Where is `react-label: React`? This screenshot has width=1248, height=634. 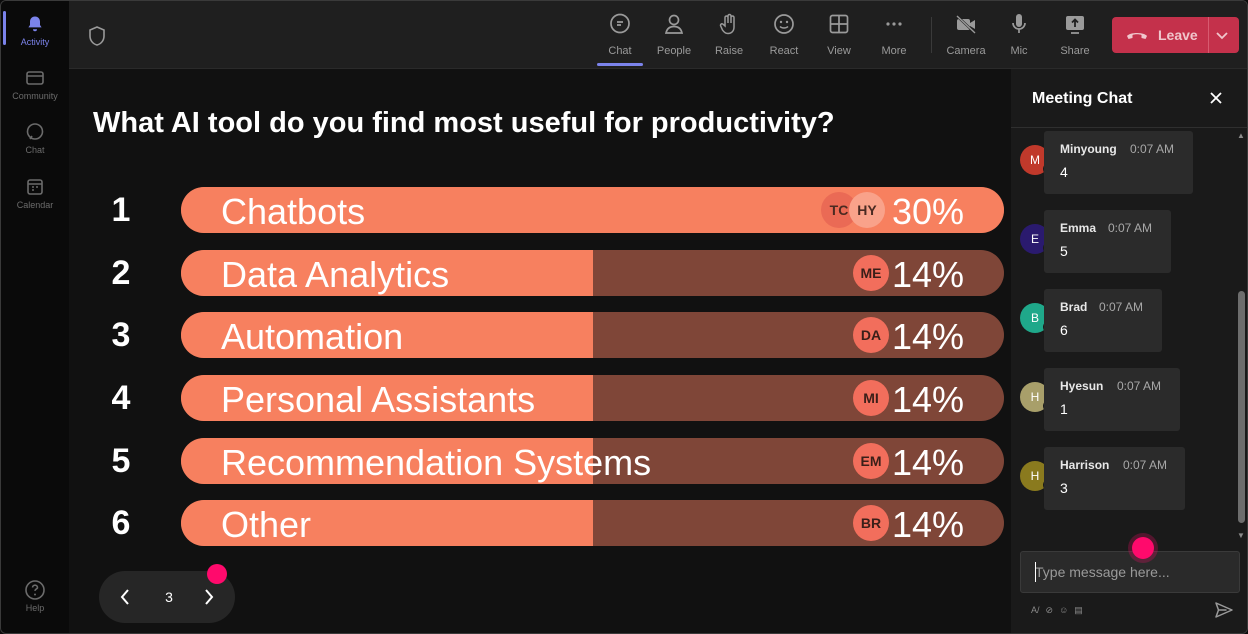
react-label: React is located at coordinates (784, 51).